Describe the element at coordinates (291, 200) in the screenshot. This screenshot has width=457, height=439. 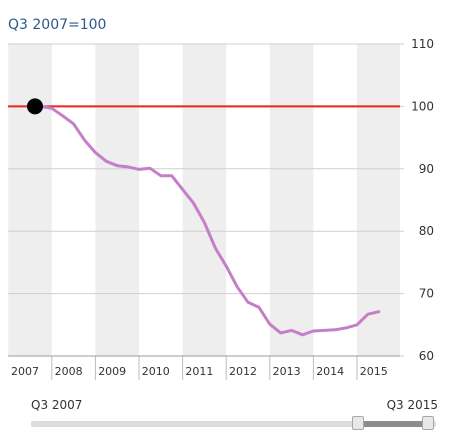
I see `year-band-2013` at that location.